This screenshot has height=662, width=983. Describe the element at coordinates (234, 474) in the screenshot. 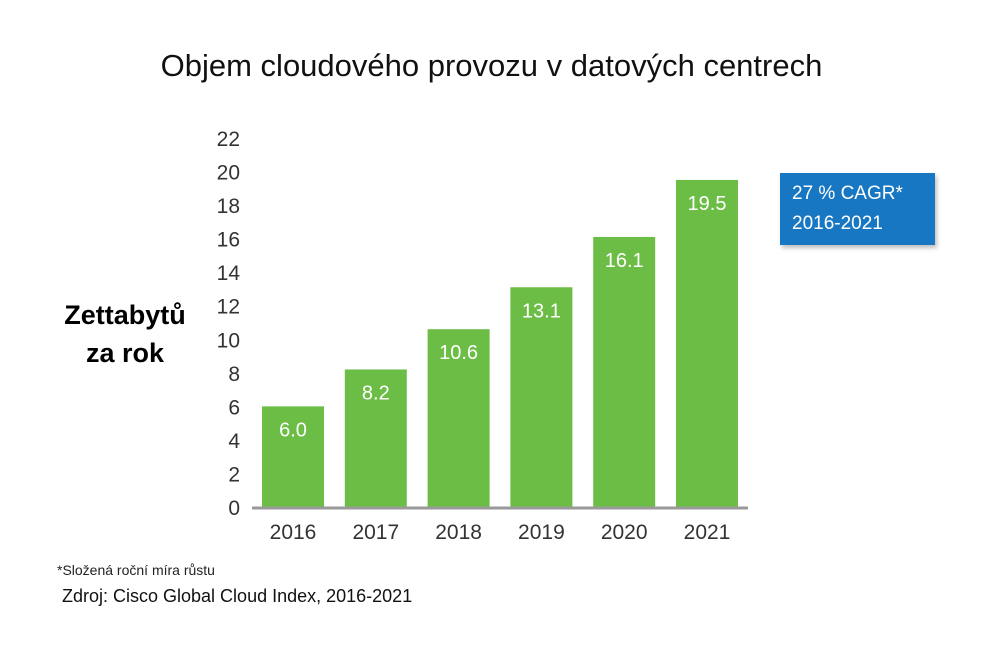

I see `y-tick-label: 2` at that location.